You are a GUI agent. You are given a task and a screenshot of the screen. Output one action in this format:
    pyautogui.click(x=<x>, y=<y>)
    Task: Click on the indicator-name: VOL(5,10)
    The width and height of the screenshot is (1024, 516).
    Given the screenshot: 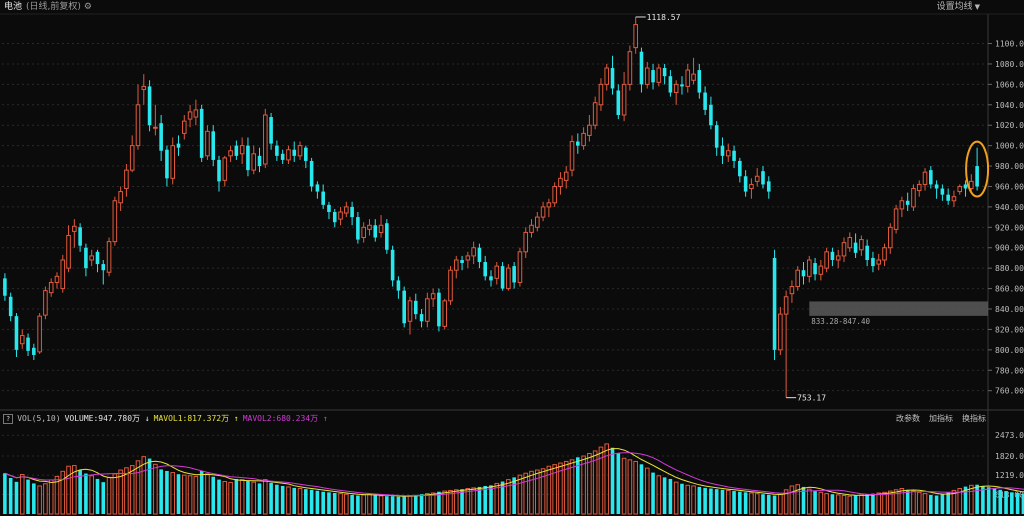 What is the action you would take?
    pyautogui.click(x=39, y=418)
    